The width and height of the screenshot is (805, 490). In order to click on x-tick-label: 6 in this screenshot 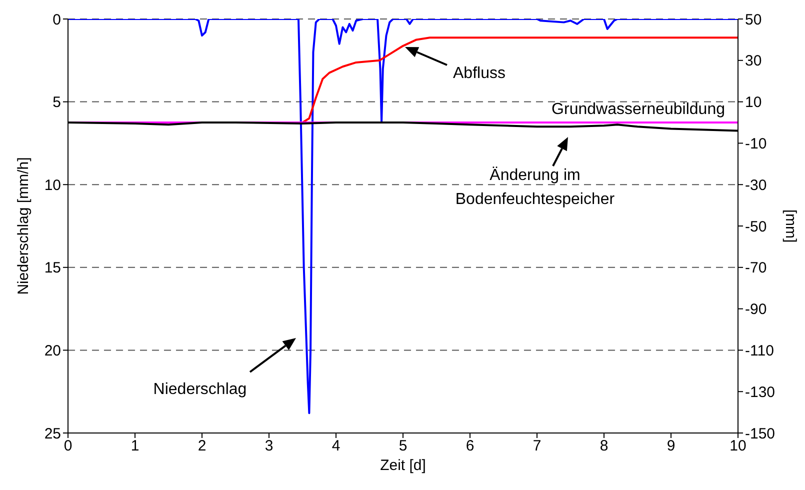, I will do `click(470, 446)`.